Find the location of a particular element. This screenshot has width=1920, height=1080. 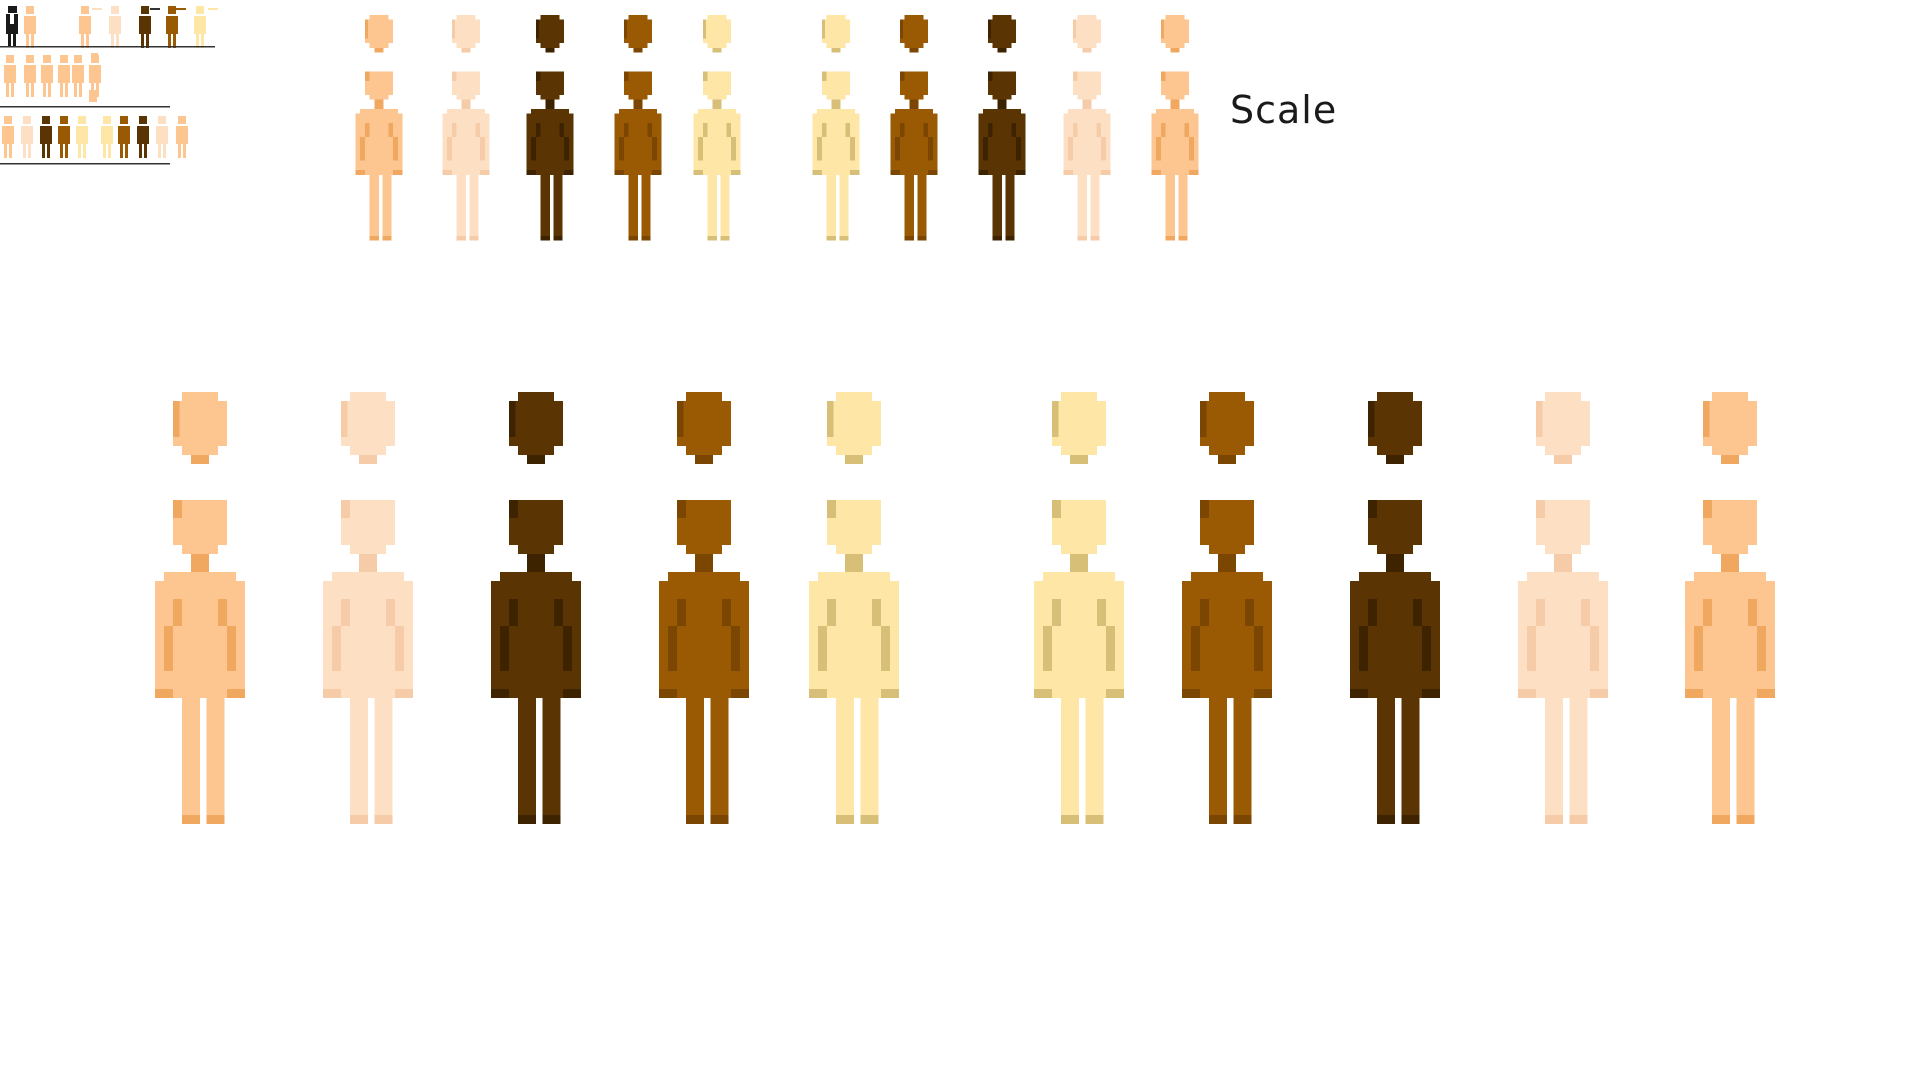

scale-label: Scale is located at coordinates (1284, 110).